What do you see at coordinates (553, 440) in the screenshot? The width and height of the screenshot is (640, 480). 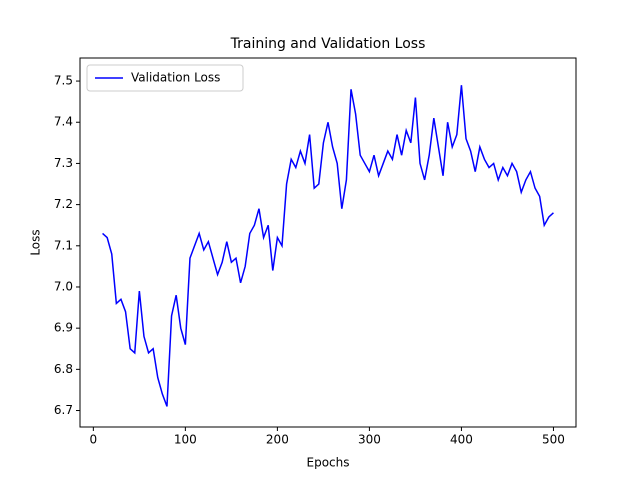 I see `x-tick-label: 500` at bounding box center [553, 440].